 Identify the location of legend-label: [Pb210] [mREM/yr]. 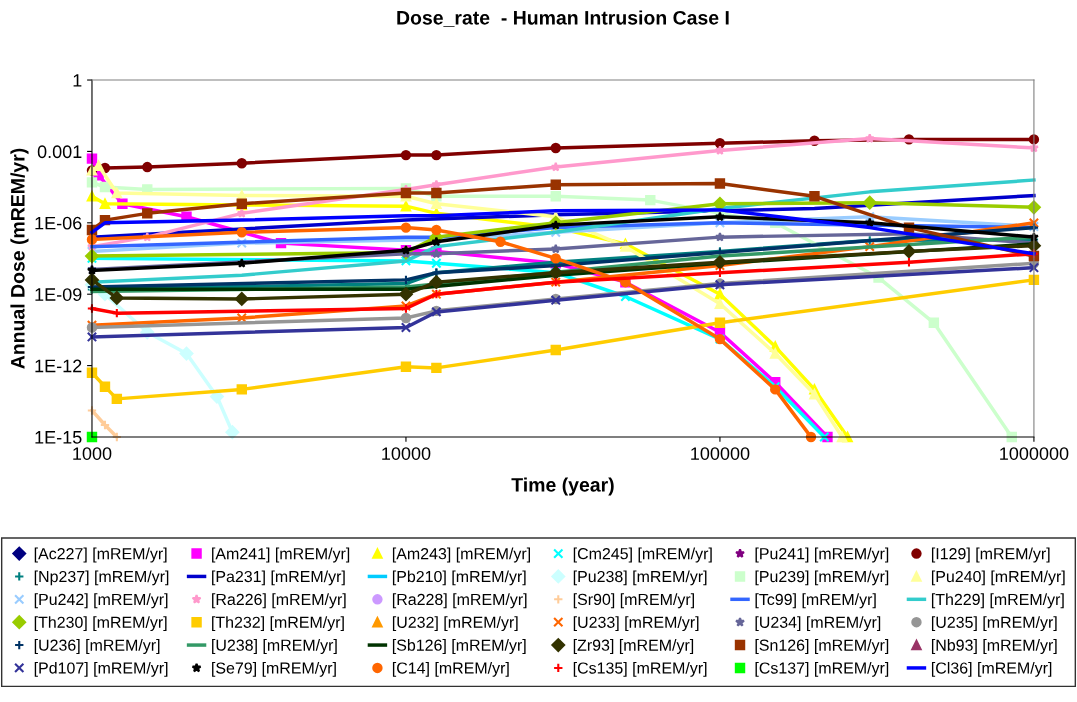
(459, 578).